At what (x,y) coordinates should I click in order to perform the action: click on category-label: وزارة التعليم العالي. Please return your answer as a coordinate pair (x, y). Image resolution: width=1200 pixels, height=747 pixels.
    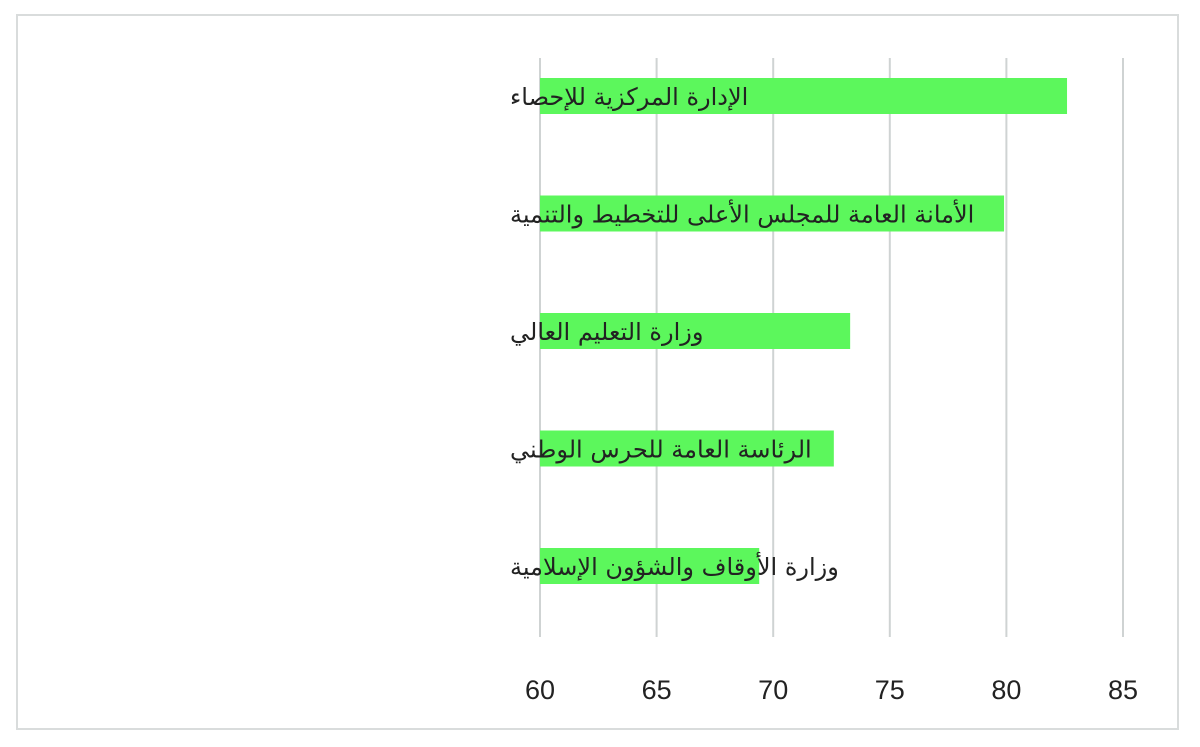
    Looking at the image, I should click on (606, 332).